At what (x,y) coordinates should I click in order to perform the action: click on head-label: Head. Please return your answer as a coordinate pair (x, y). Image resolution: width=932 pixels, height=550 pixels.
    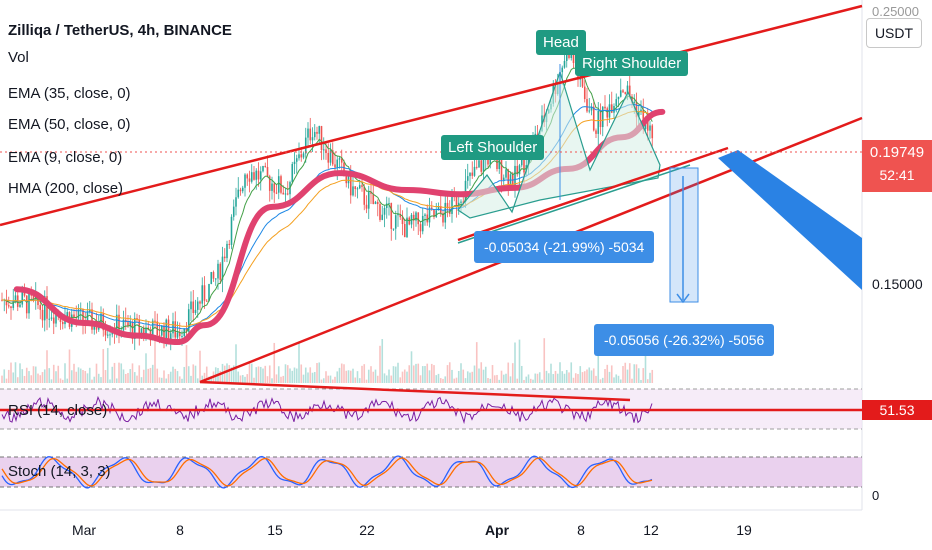
    Looking at the image, I should click on (561, 42).